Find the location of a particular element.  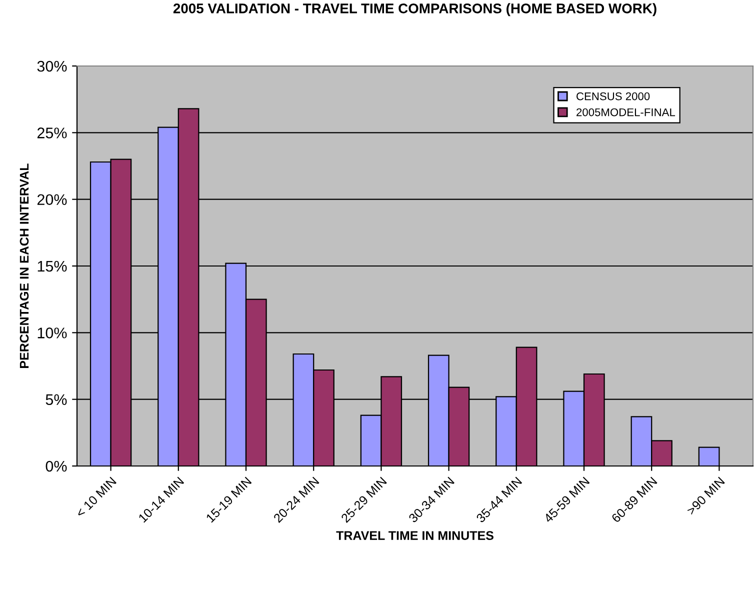

x-tick-label: < 10 MIN is located at coordinates (96, 497).